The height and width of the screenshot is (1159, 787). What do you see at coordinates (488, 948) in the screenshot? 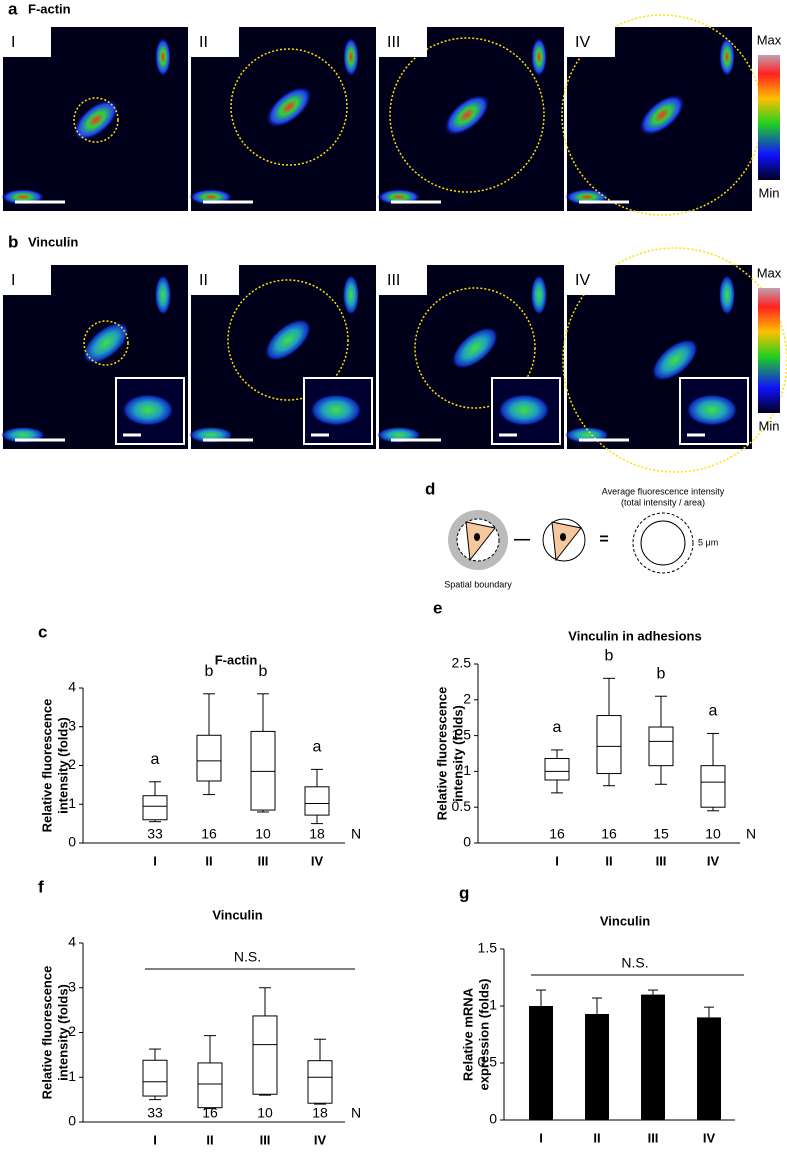
I see `y-tick-label: 1.5` at bounding box center [488, 948].